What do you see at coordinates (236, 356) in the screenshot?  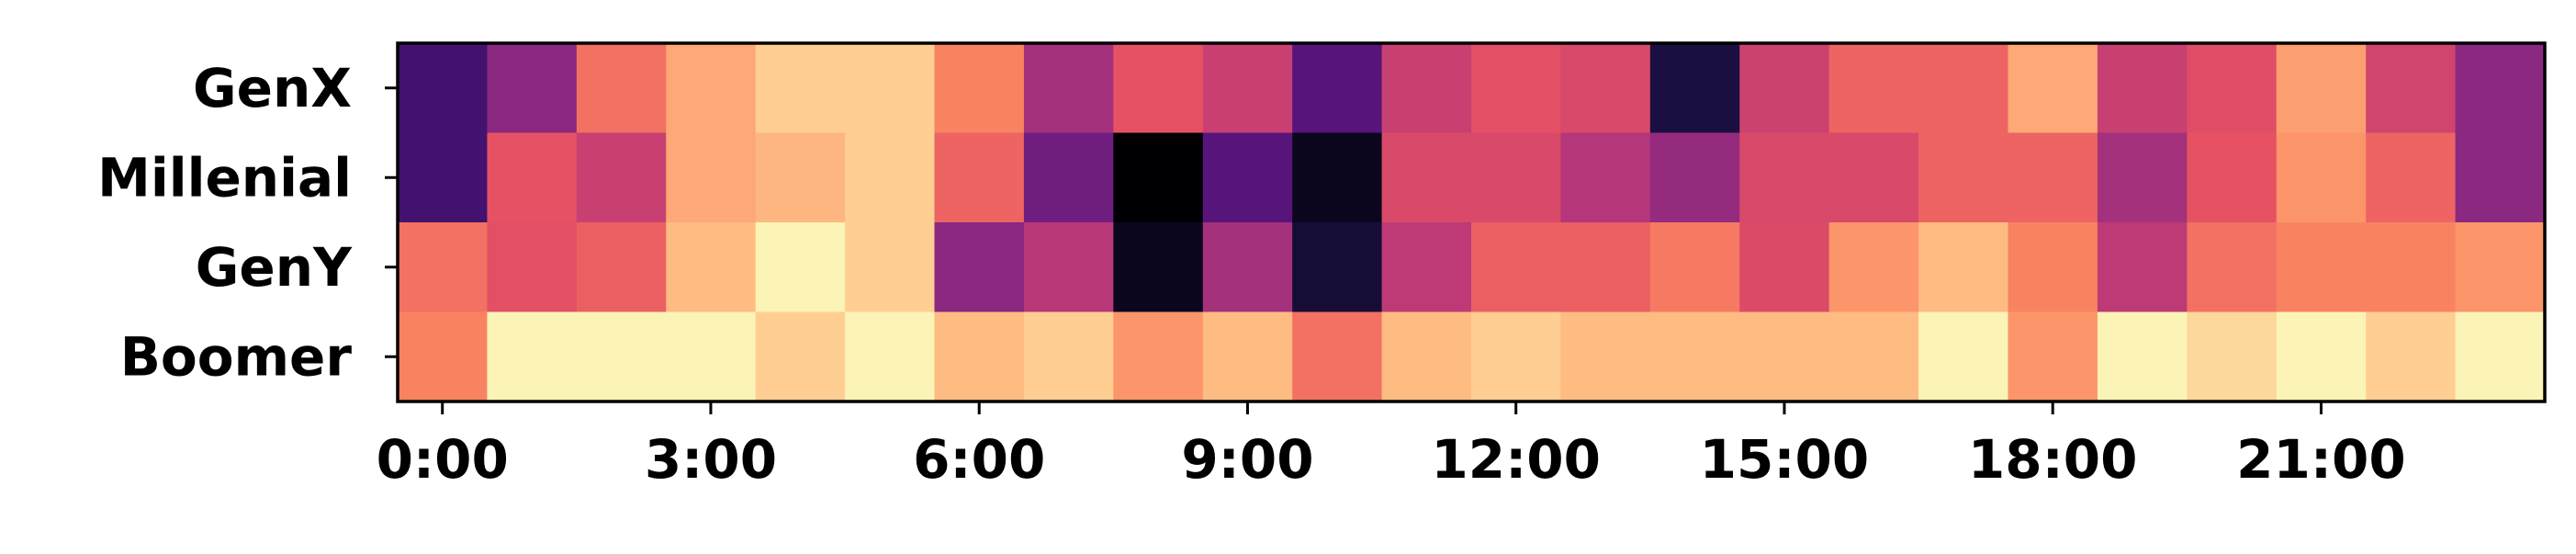 I see `y-tick-label: Boomer` at bounding box center [236, 356].